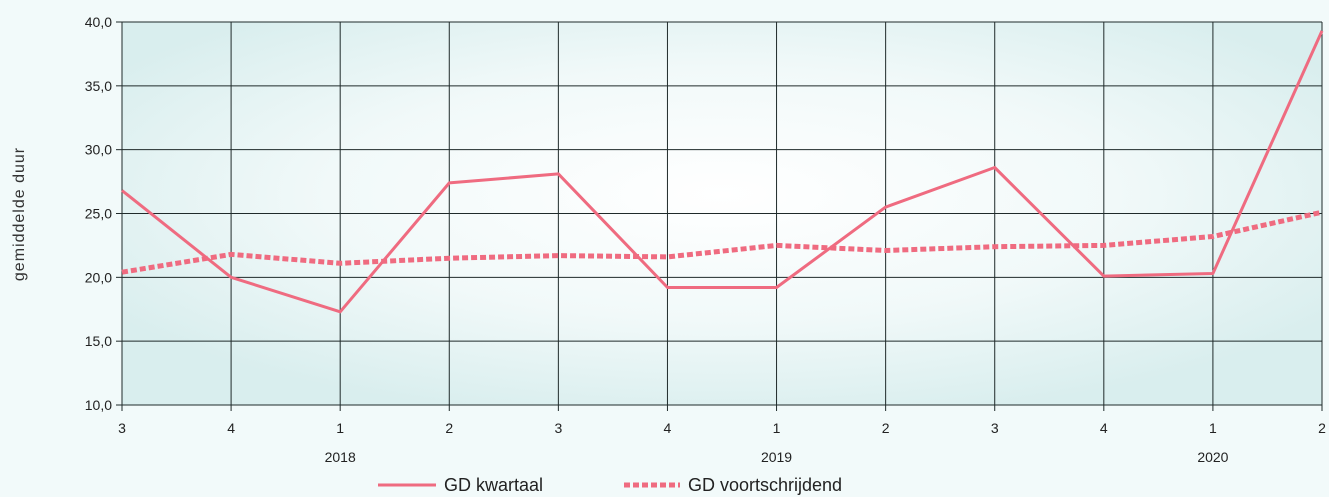 The height and width of the screenshot is (497, 1329). What do you see at coordinates (98, 150) in the screenshot?
I see `y-tick-label: 30,0` at bounding box center [98, 150].